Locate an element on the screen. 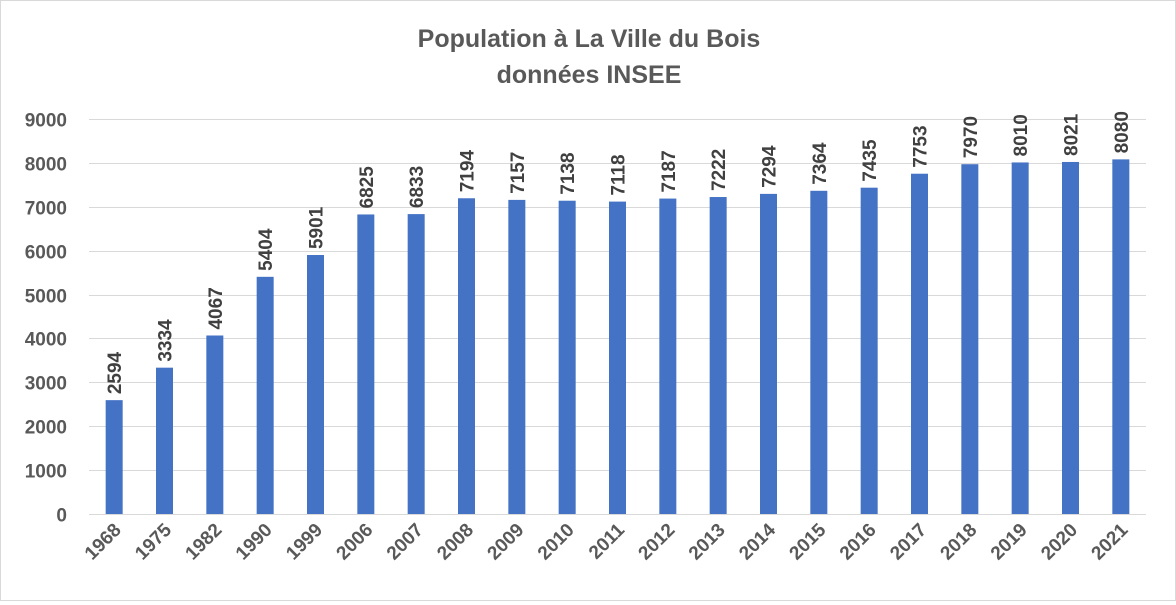 The image size is (1176, 605). chart-subtitle: données INSEE is located at coordinates (589, 75).